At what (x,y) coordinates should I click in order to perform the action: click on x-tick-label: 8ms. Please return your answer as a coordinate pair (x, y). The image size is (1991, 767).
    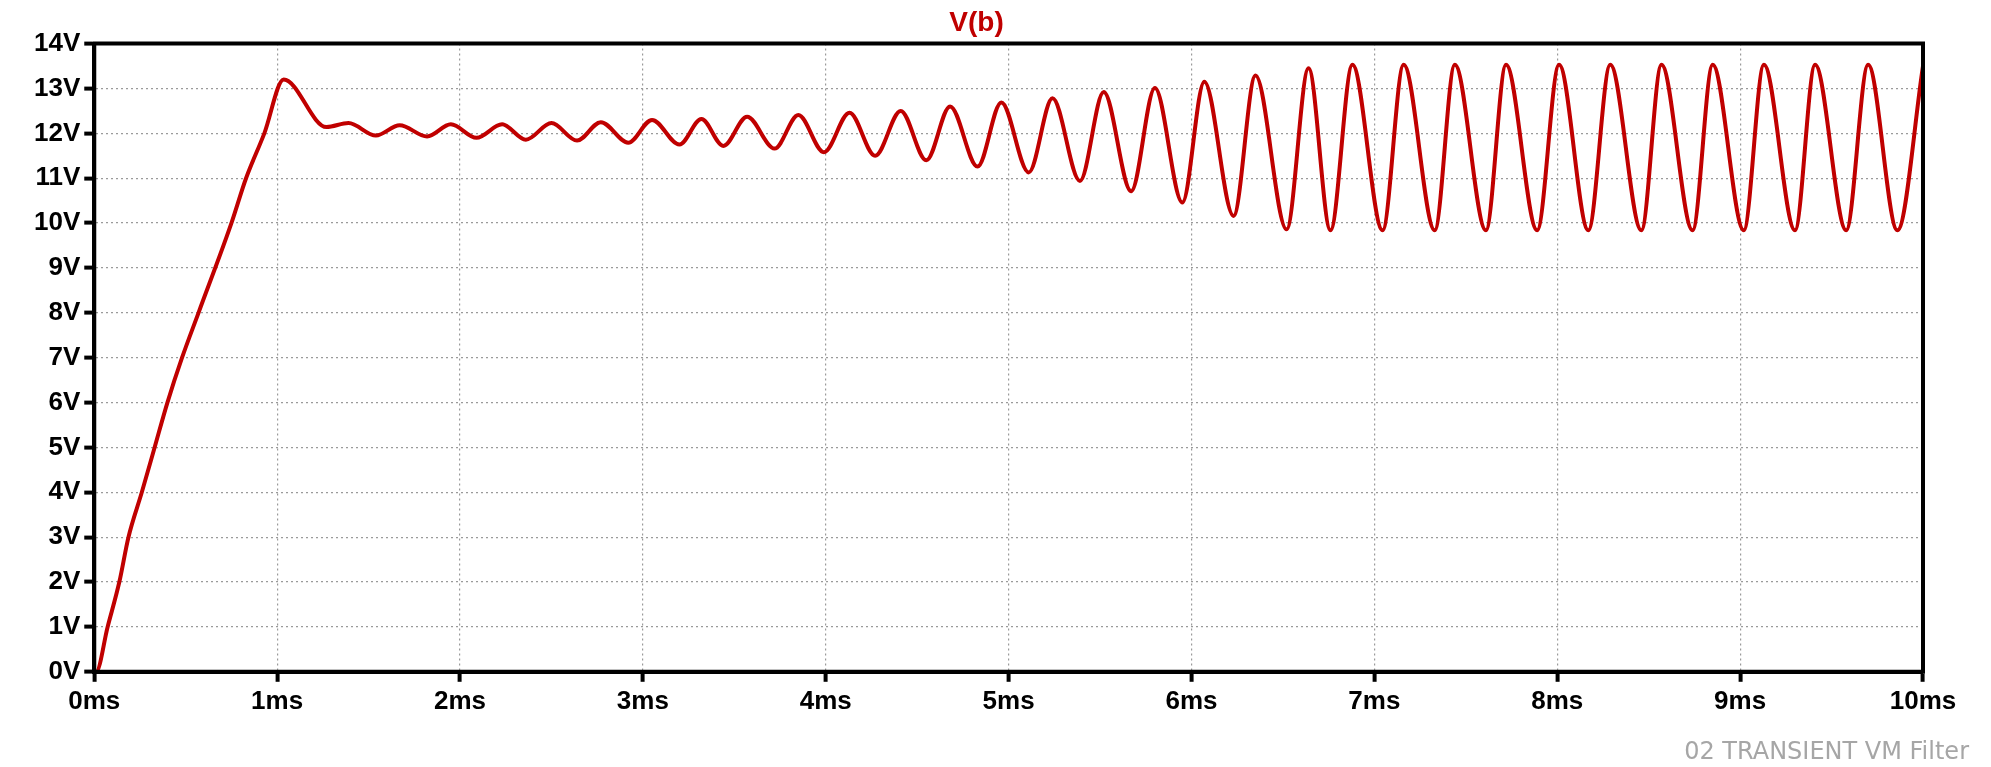
    Looking at the image, I should click on (1557, 699).